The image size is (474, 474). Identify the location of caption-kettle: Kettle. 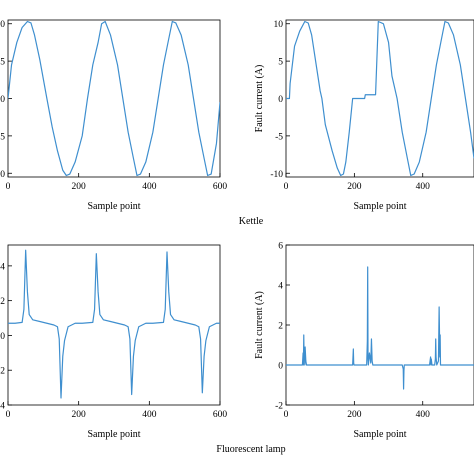
(251, 221).